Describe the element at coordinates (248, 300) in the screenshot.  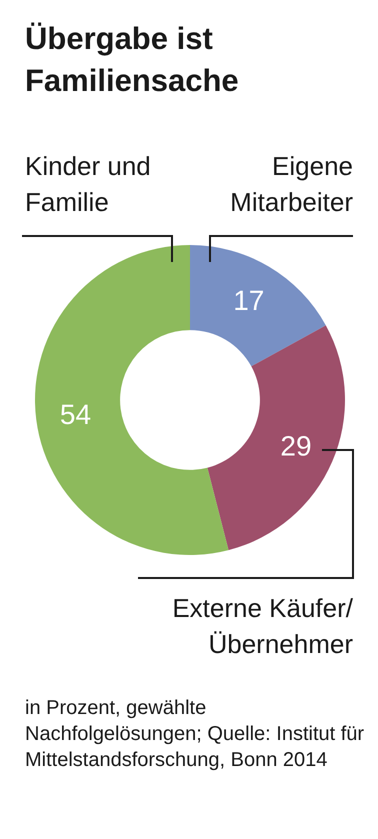
I see `data-label: 17` at that location.